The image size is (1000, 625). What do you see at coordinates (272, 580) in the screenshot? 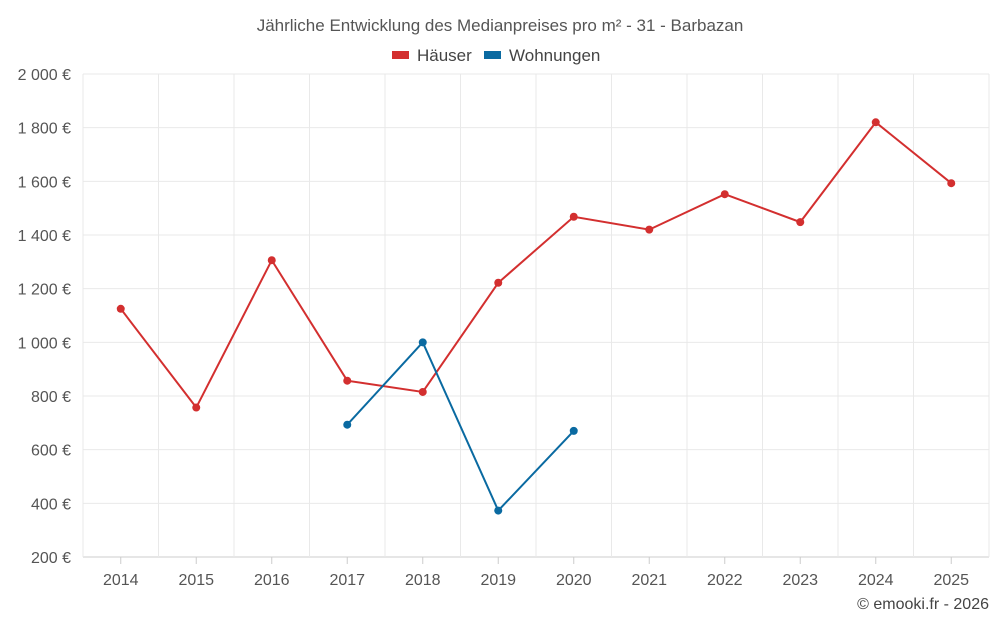
I see `x-tick-label: 2016` at bounding box center [272, 580].